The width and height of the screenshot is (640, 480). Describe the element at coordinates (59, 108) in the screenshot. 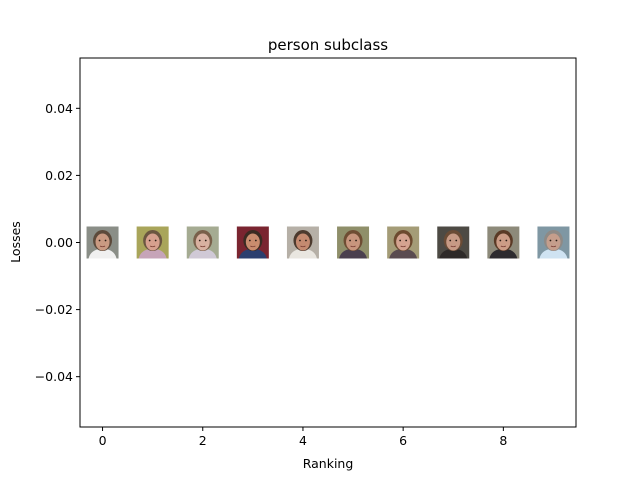

I see `y-tick-label: 0.04` at that location.